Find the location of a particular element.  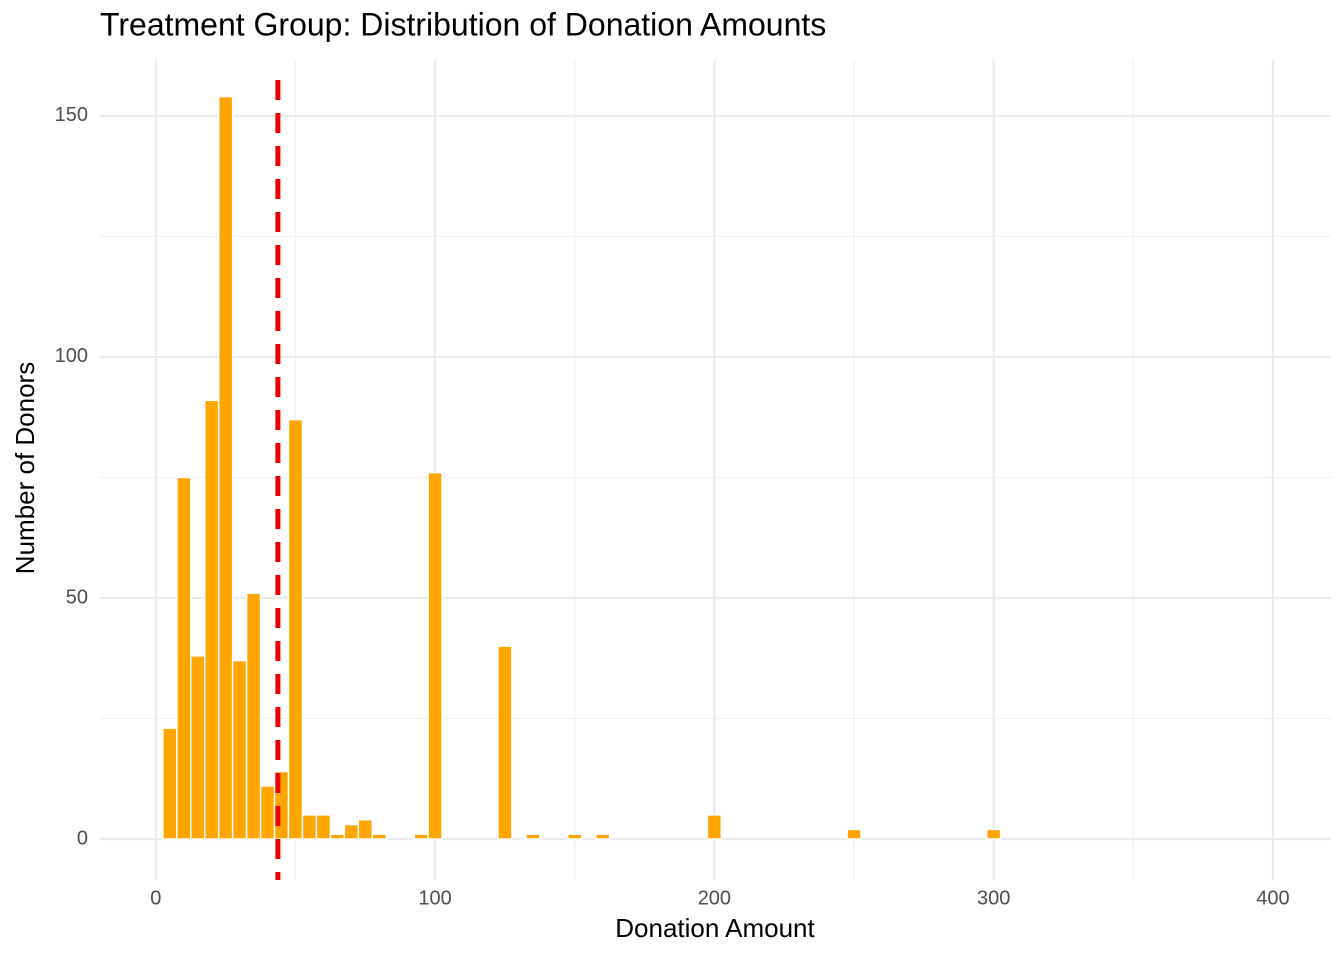

y-tick-label: 0 is located at coordinates (82, 838).